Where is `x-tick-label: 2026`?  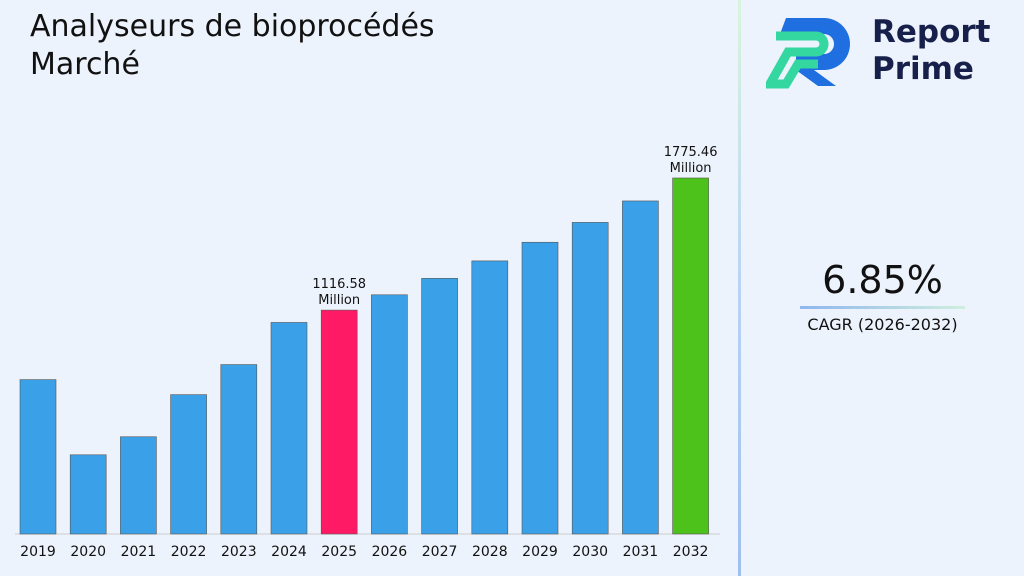
x-tick-label: 2026 is located at coordinates (390, 552).